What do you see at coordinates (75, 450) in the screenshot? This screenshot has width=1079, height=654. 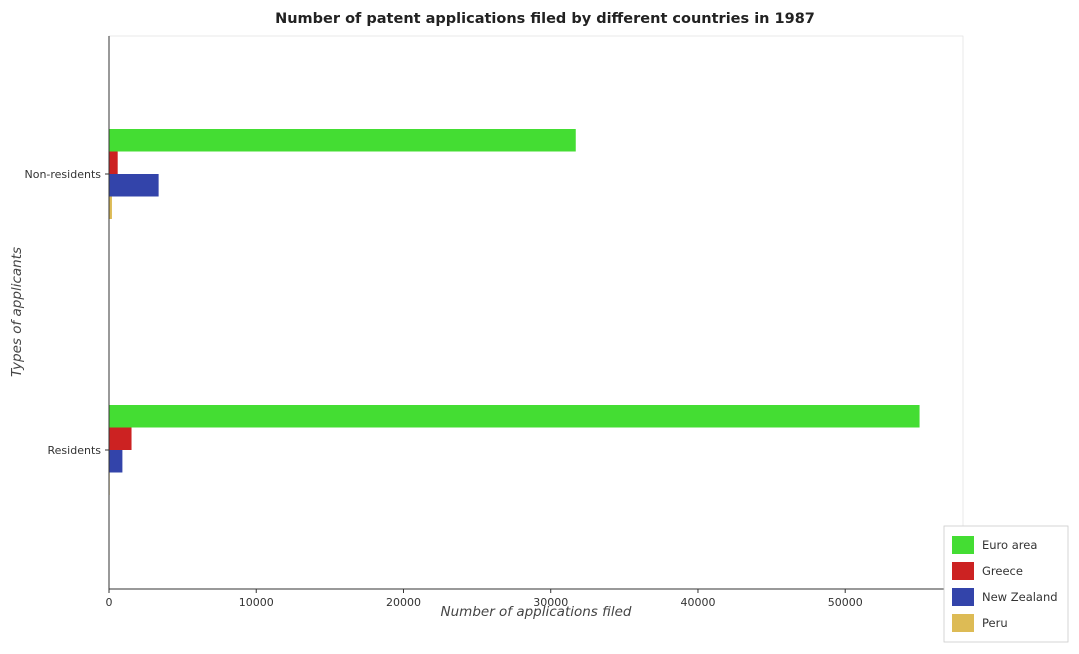 I see `y-tick-label: Residents` at bounding box center [75, 450].